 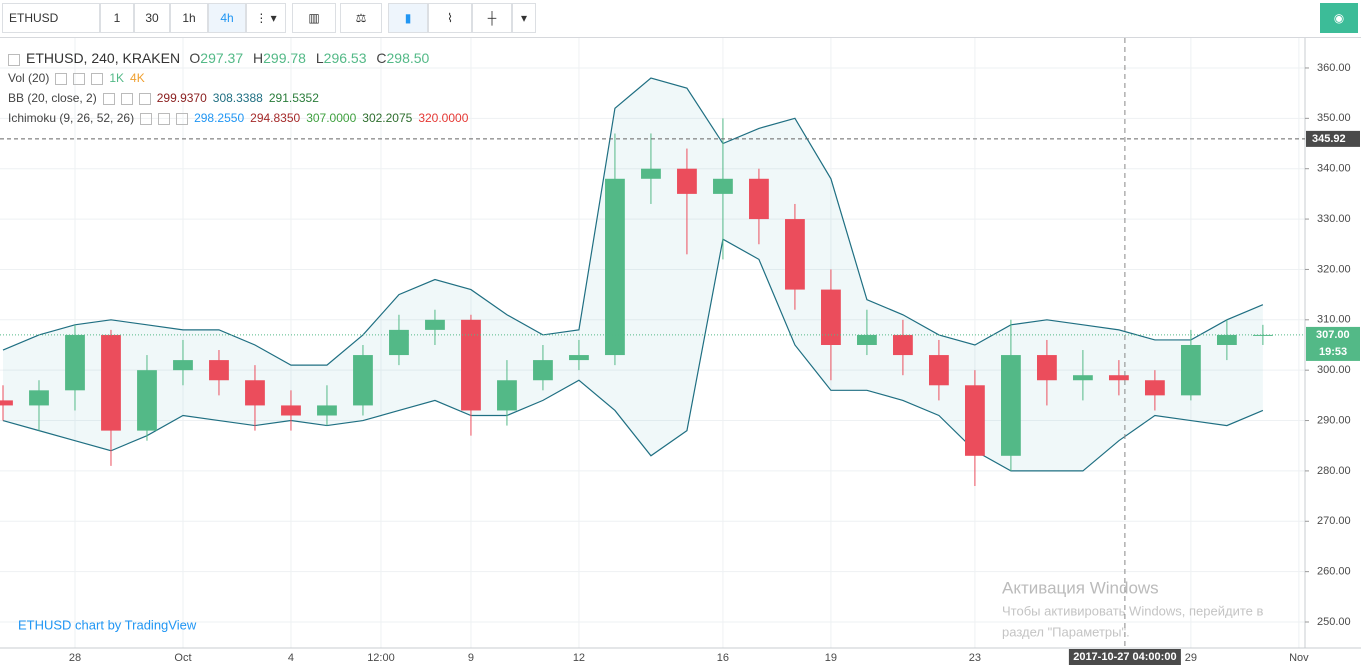 I want to click on line-button: ⌇, so click(x=450, y=18).